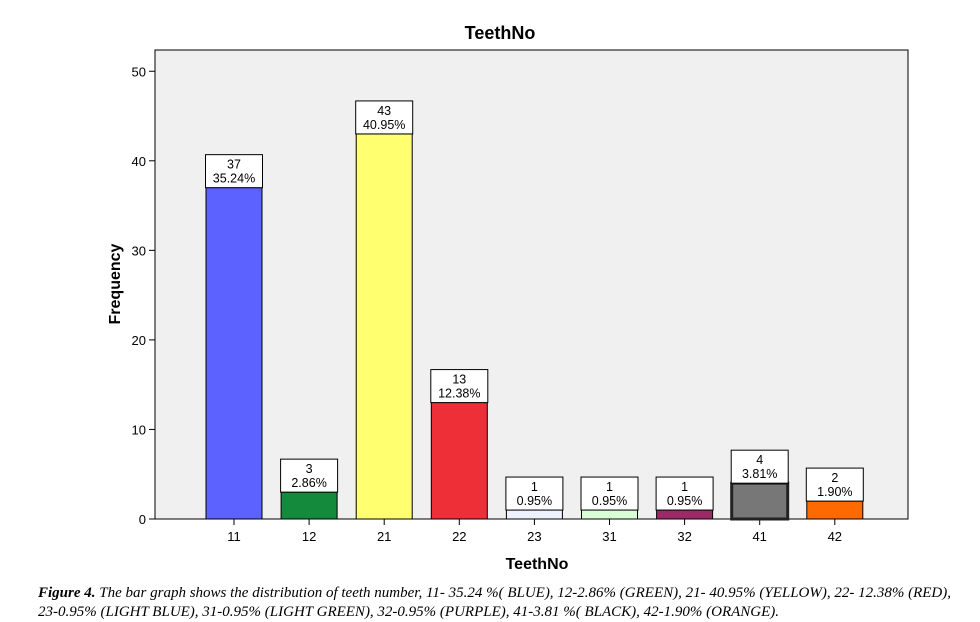  Describe the element at coordinates (459, 536) in the screenshot. I see `x-tick-label: 22` at that location.